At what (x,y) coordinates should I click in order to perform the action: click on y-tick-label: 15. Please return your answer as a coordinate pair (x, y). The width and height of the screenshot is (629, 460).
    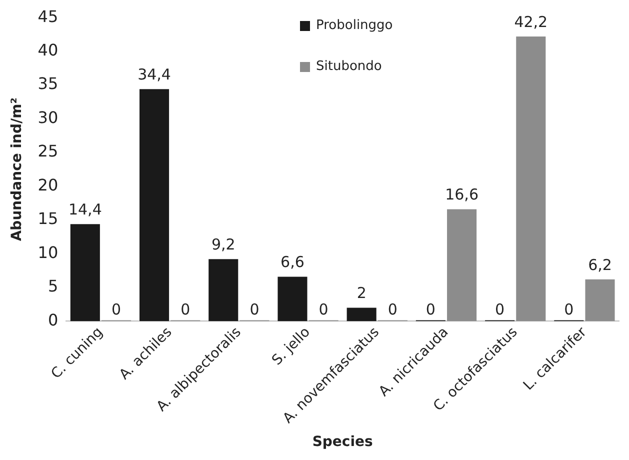
    Looking at the image, I should click on (48, 218).